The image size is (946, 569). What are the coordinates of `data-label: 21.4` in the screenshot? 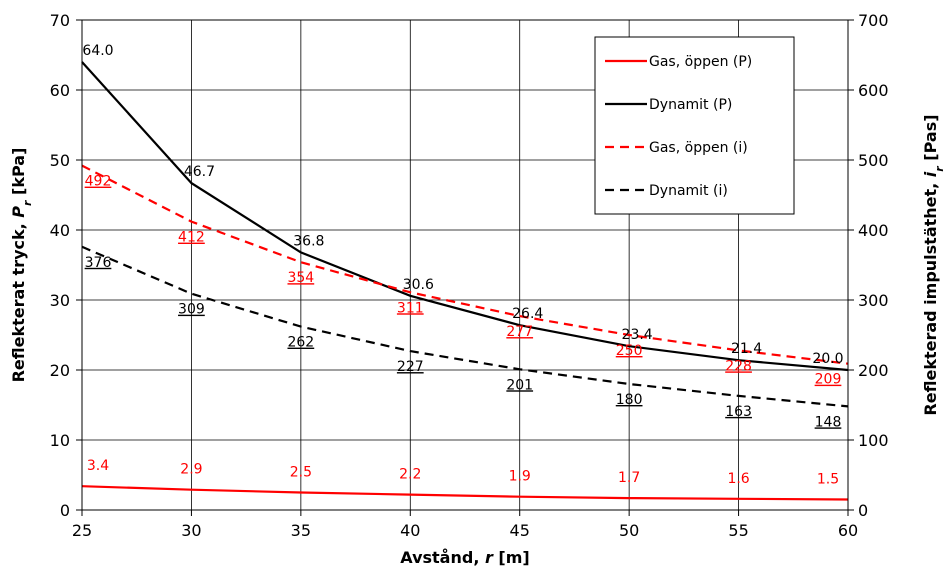 It's located at (746, 349).